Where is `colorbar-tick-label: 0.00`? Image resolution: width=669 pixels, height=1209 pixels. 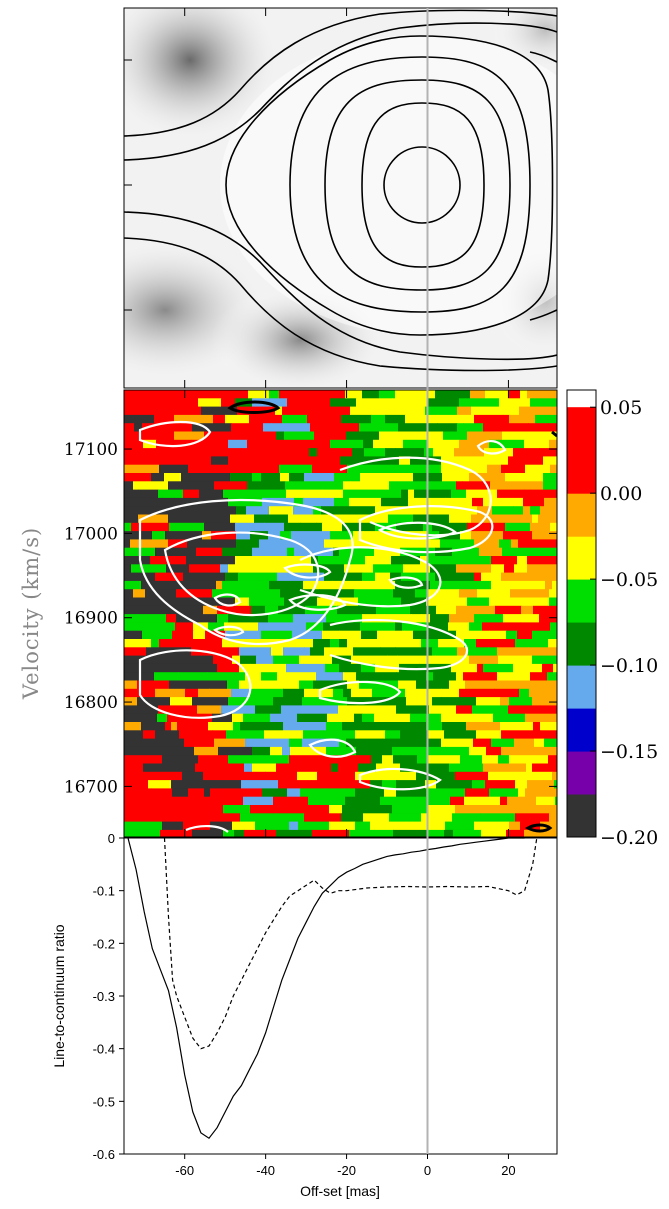 colorbar-tick-label: 0.00 is located at coordinates (621, 494).